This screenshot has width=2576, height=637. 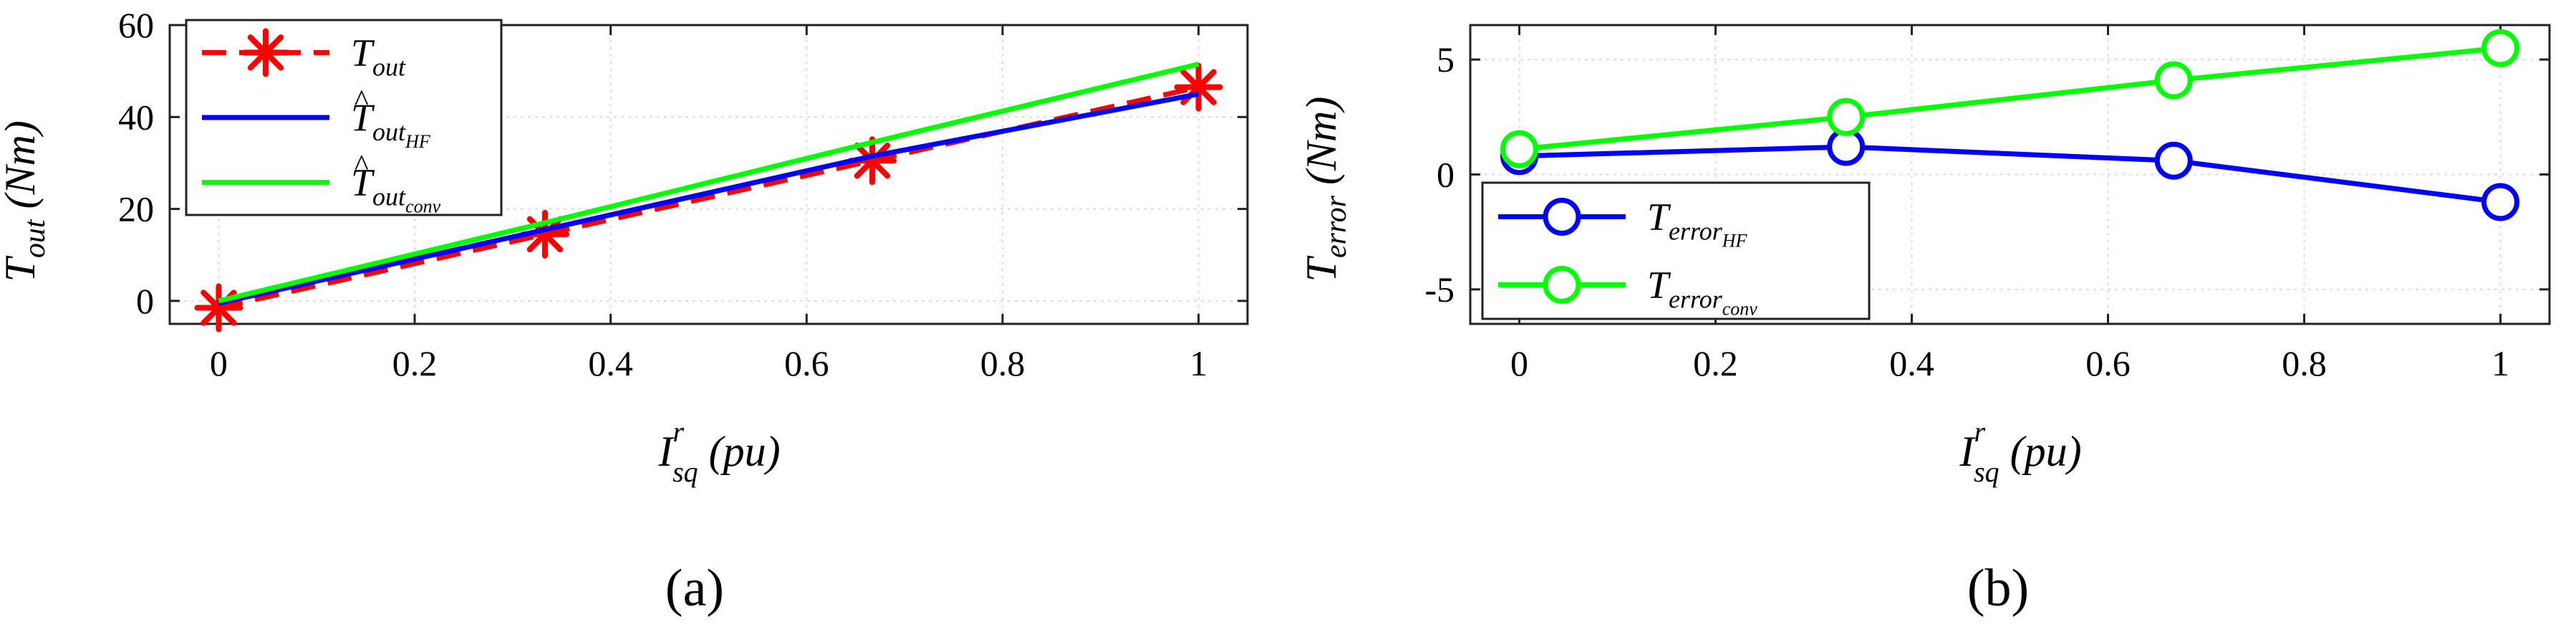 I want to click on legend-marker-T_error_conv, so click(x=1562, y=285).